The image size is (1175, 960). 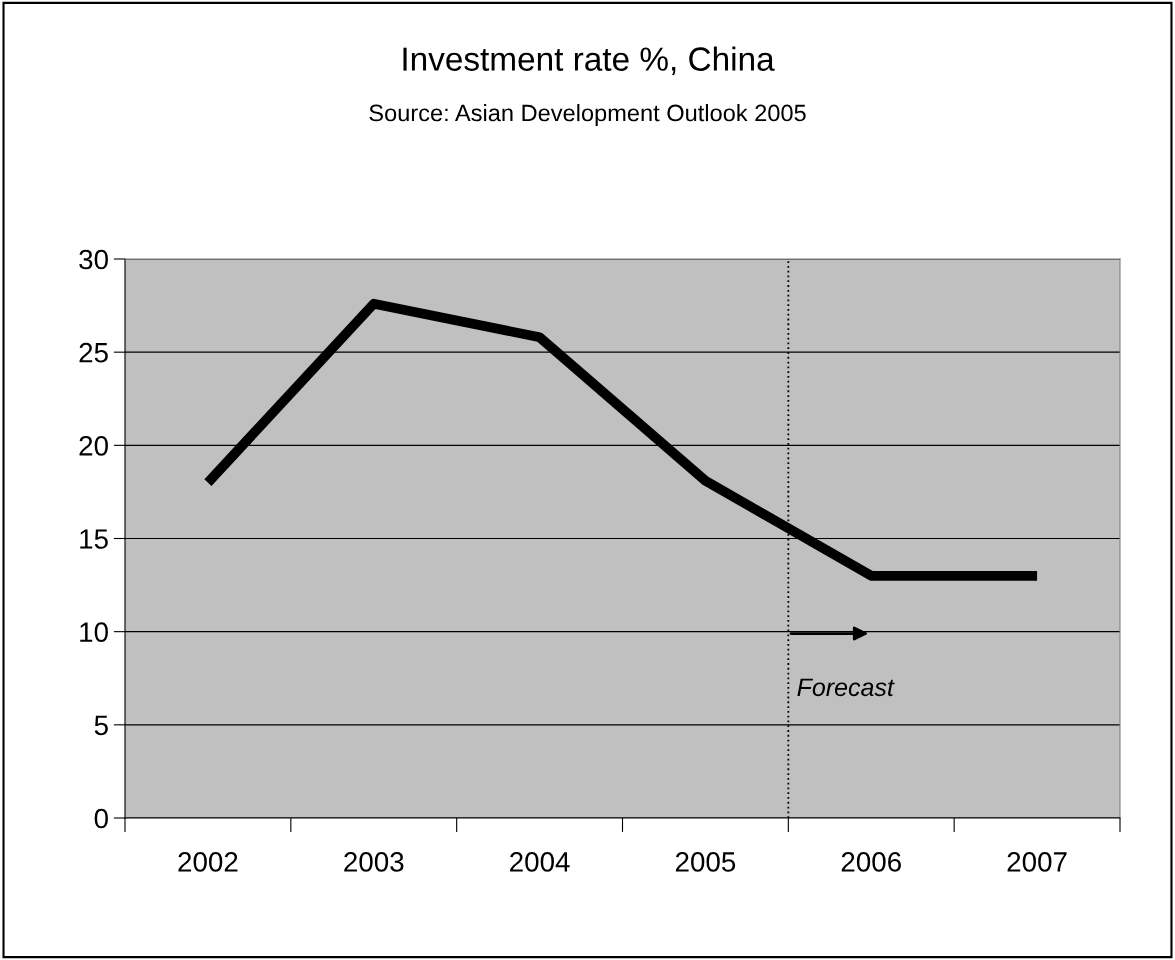 I want to click on x-tick-label: 2004, so click(x=540, y=862).